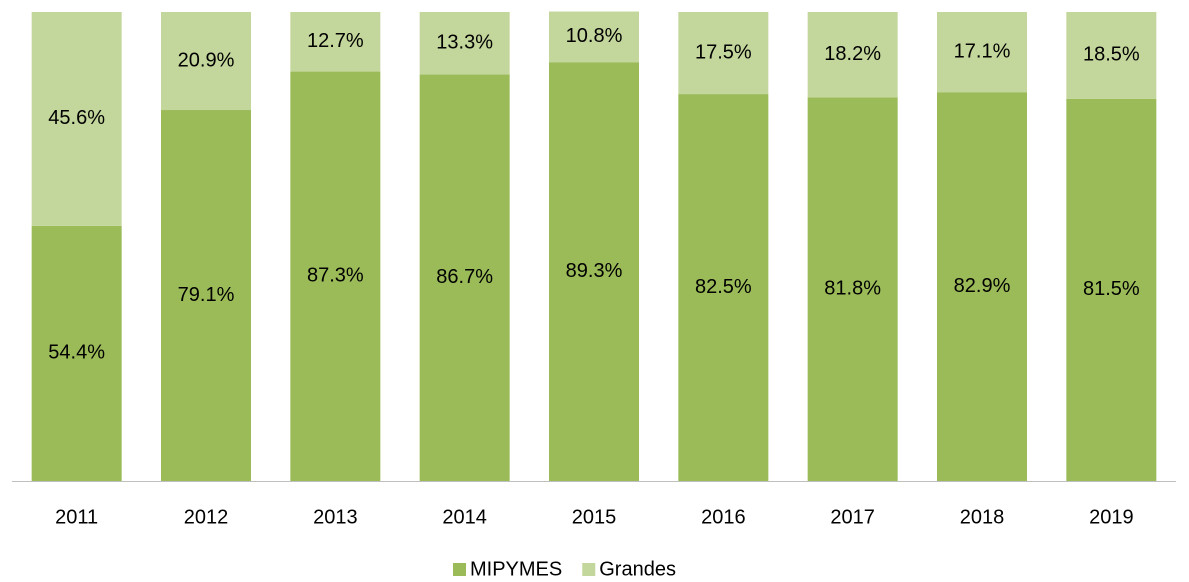 This screenshot has height=582, width=1189. I want to click on data-label: 82.9%, so click(982, 286).